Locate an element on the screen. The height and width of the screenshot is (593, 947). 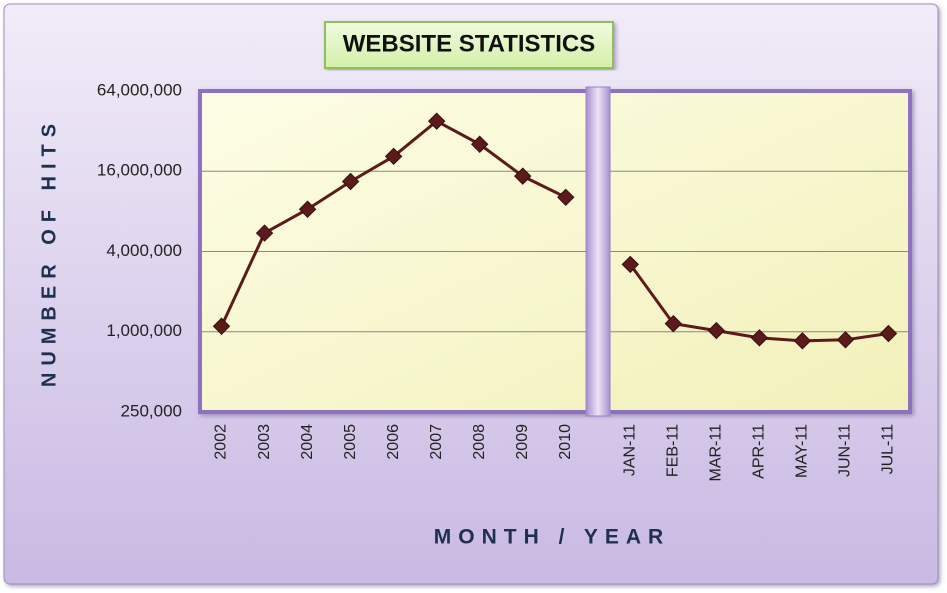
x-tick-label: FEB-11 is located at coordinates (673, 450).